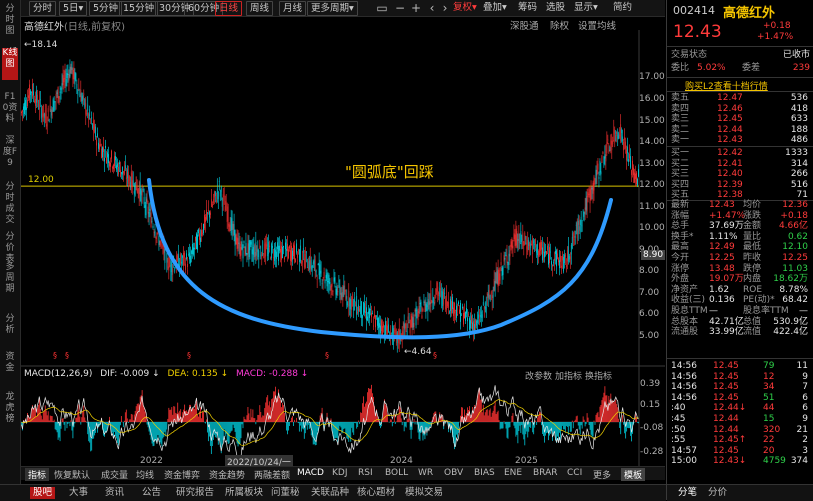  What do you see at coordinates (139, 8) in the screenshot?
I see `tab-15min: 15分钟` at bounding box center [139, 8].